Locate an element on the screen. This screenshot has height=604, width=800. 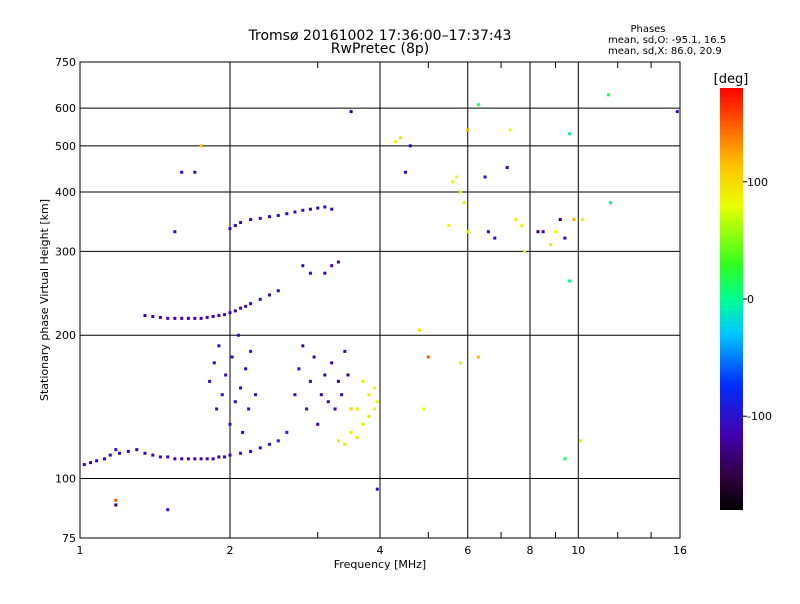
chart-title: Tromsø 20161002 17:36:00–17:37:43 is located at coordinates (380, 36).